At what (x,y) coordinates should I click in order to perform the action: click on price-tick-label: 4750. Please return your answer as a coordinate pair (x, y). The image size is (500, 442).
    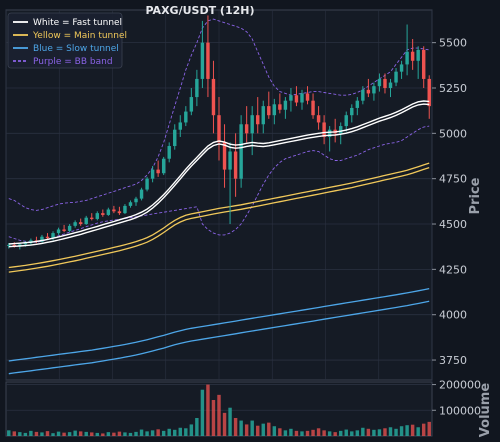
    Looking at the image, I should click on (453, 179).